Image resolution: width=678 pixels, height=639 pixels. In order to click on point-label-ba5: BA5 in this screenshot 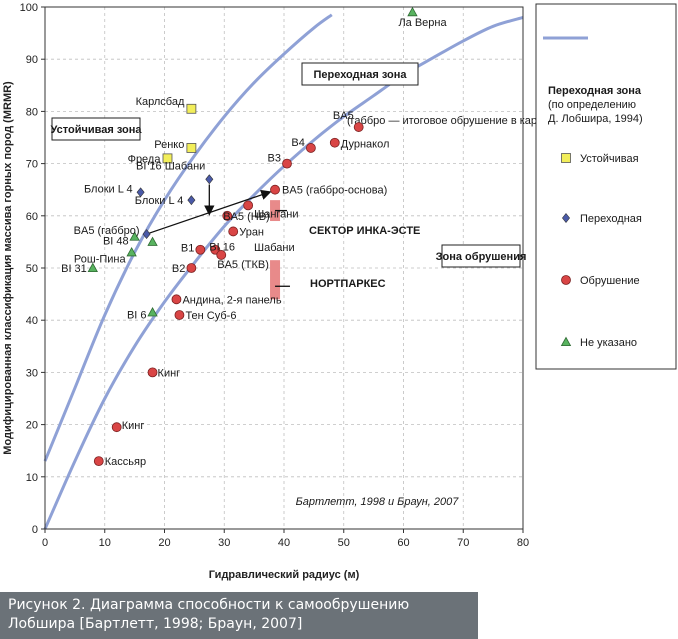, I will do `click(343, 116)`.